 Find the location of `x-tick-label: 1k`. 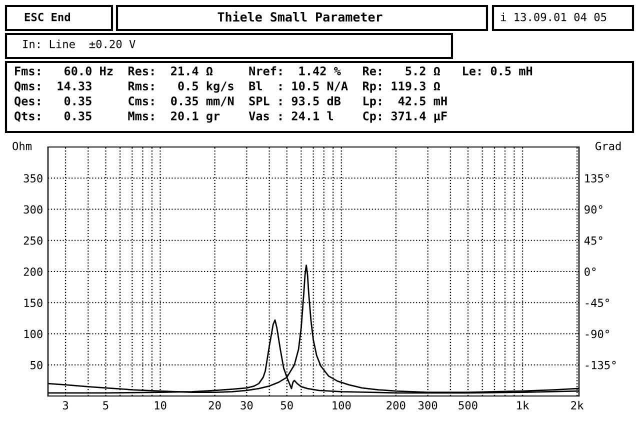

x-tick-label: 1k is located at coordinates (523, 405).